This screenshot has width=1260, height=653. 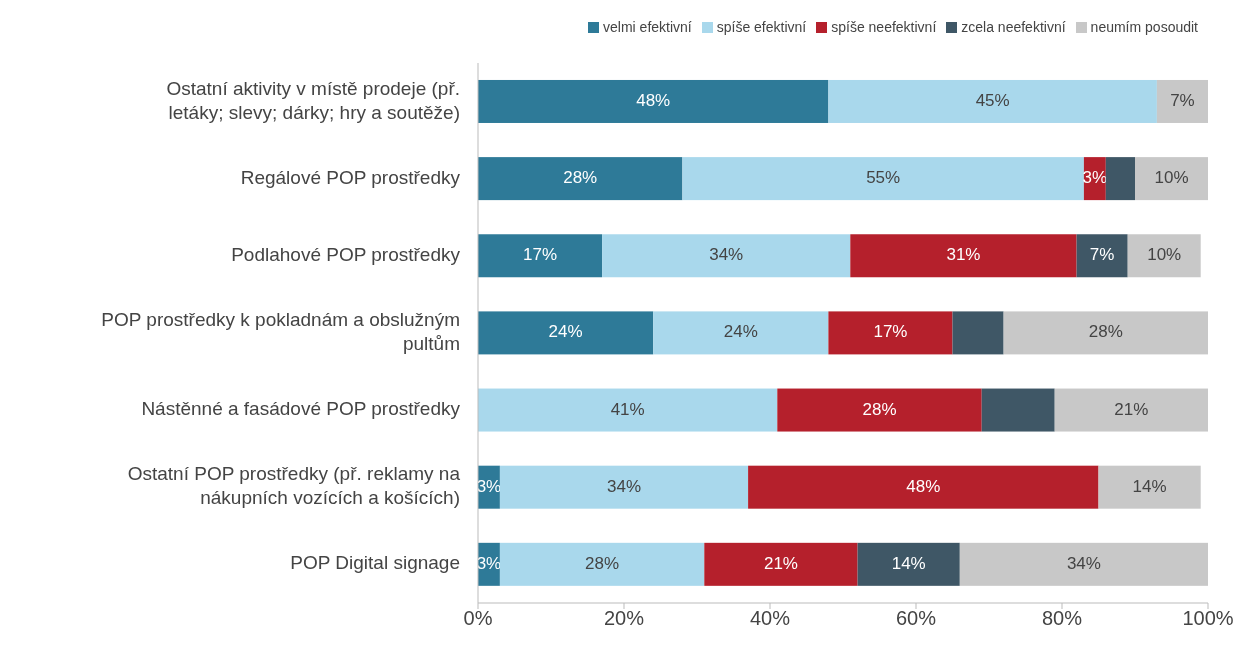 I want to click on x-tick-label: 40%, so click(x=770, y=618).